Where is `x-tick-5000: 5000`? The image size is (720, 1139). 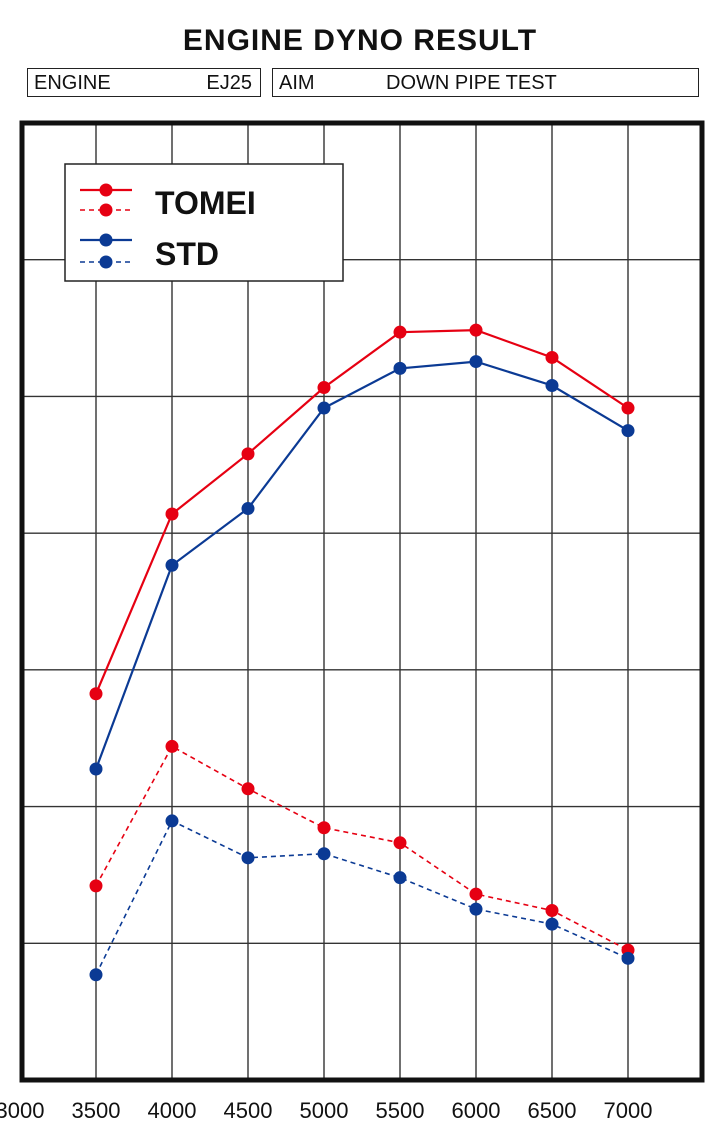 x-tick-5000: 5000 is located at coordinates (324, 1110).